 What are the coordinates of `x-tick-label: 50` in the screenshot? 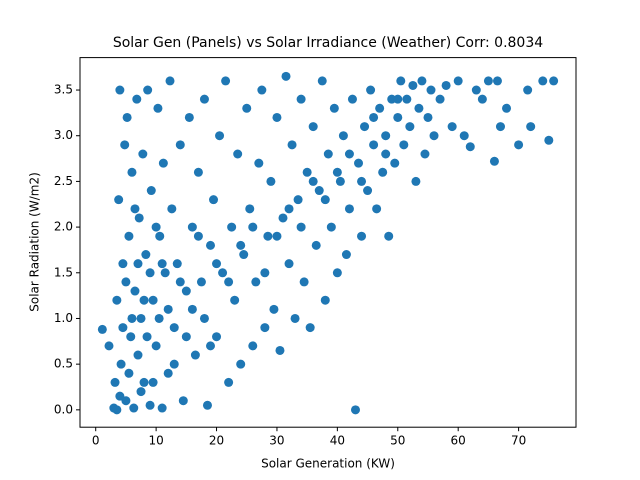 It's located at (397, 441).